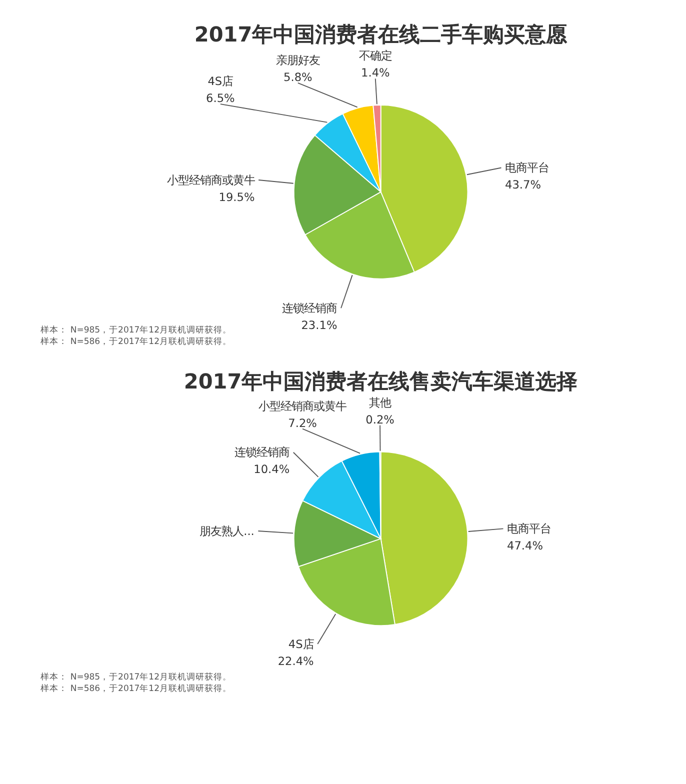 The height and width of the screenshot is (784, 686). Describe the element at coordinates (296, 661) in the screenshot. I see `data-label: 22.4%` at that location.